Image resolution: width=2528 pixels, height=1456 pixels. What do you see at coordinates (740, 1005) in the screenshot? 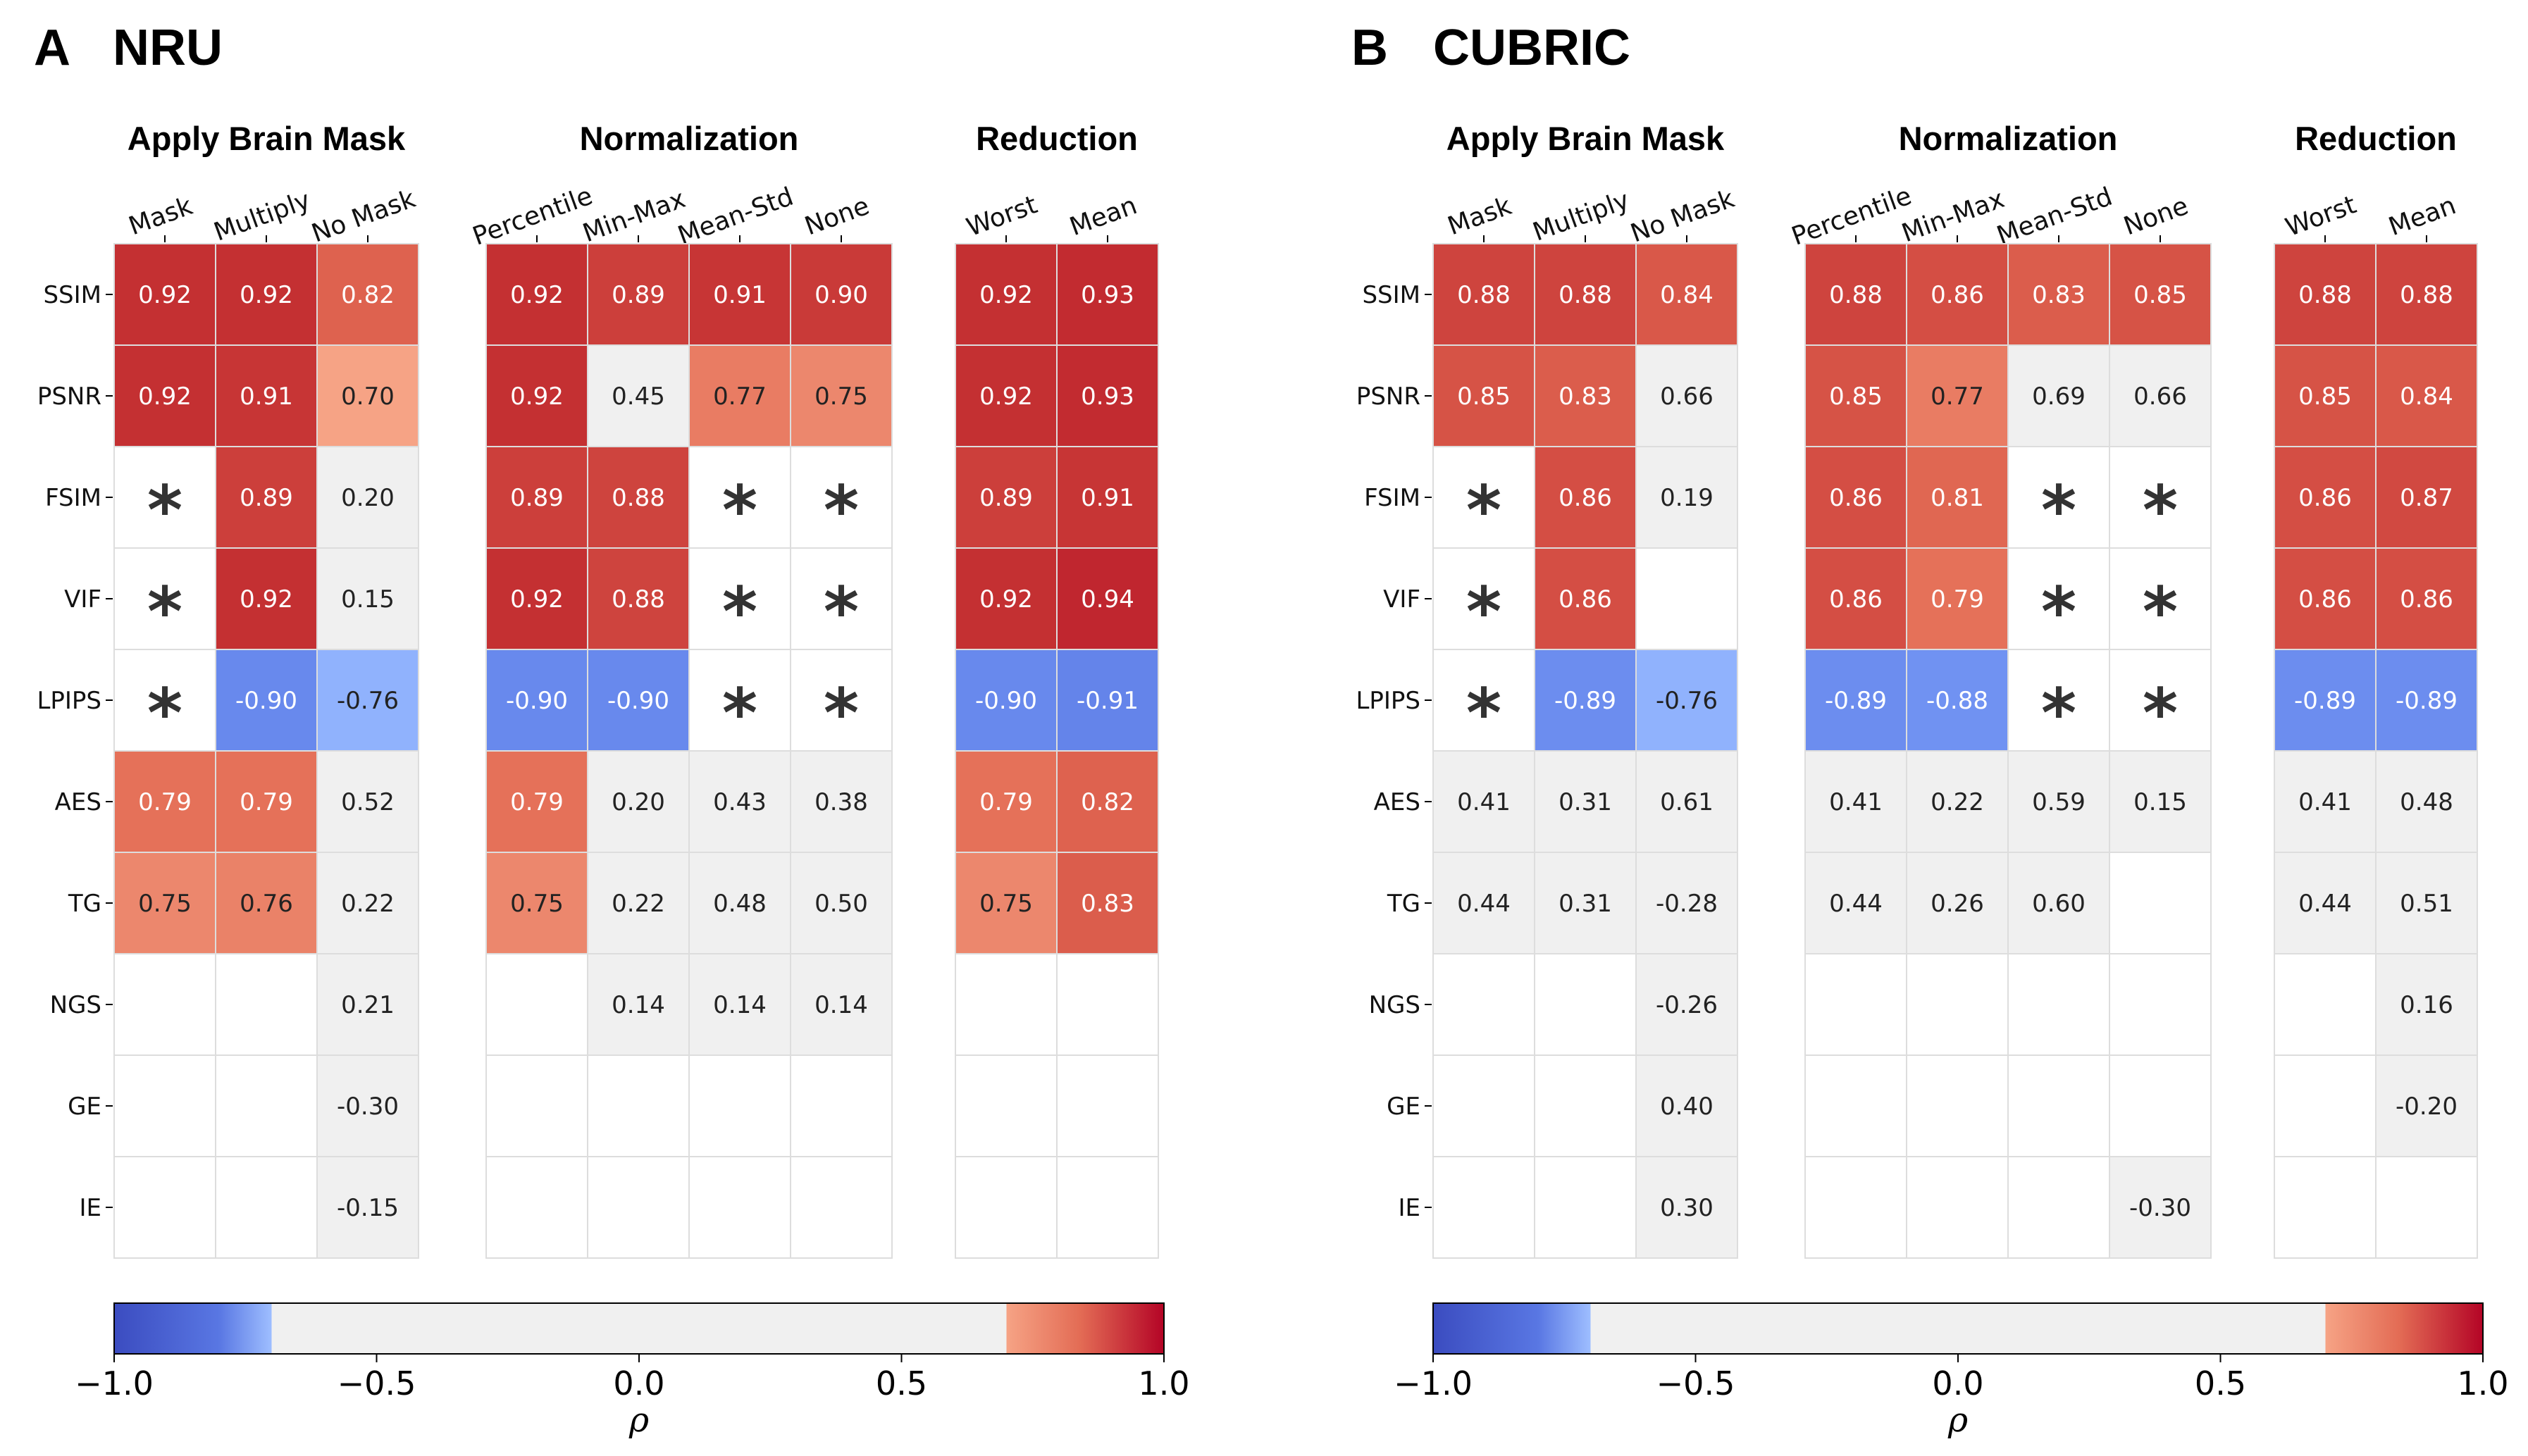
I see `cell-value: 0.14` at bounding box center [740, 1005].